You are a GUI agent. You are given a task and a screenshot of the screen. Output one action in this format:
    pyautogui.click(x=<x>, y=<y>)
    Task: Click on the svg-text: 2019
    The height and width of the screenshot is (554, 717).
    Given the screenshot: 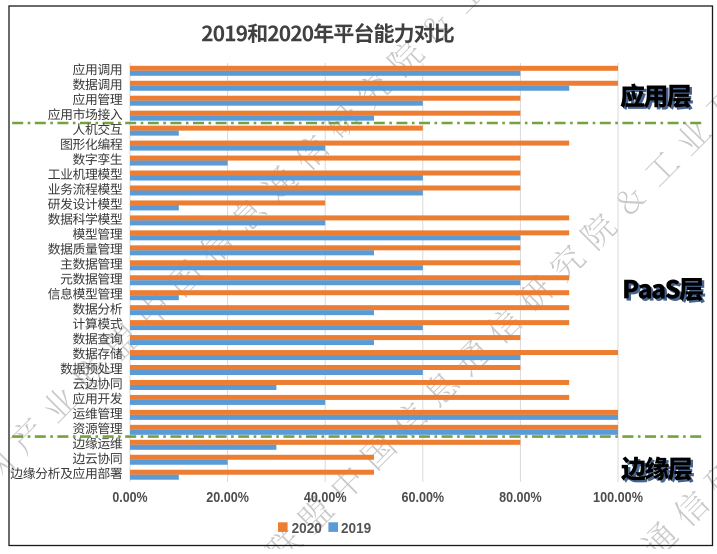 What is the action you would take?
    pyautogui.click(x=356, y=529)
    